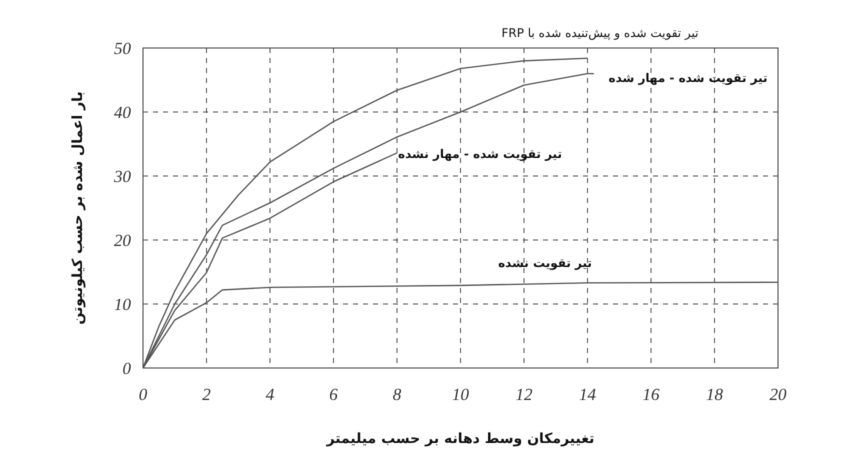 The image size is (849, 465). Describe the element at coordinates (397, 394) in the screenshot. I see `x-tick-label: 8` at that location.